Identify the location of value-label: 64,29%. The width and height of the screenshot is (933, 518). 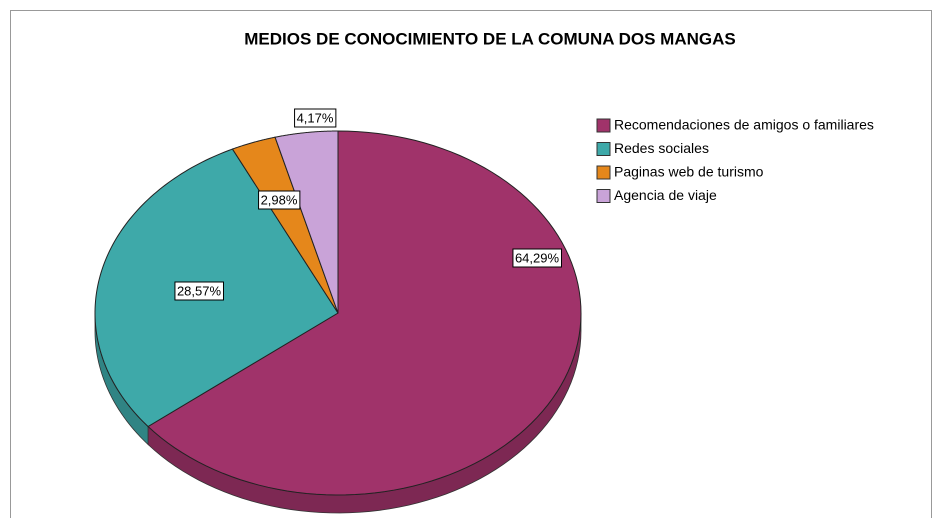
(537, 257).